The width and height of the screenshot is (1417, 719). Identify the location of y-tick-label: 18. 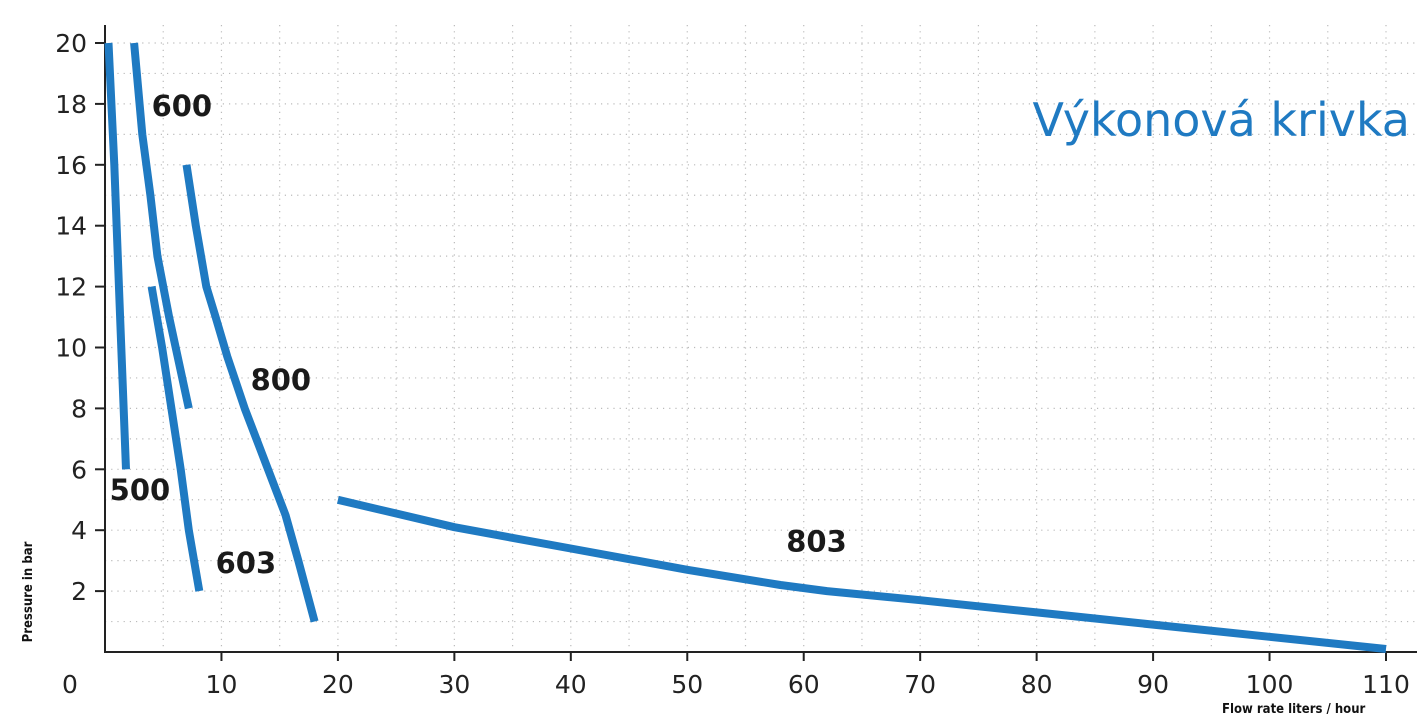
(71, 104).